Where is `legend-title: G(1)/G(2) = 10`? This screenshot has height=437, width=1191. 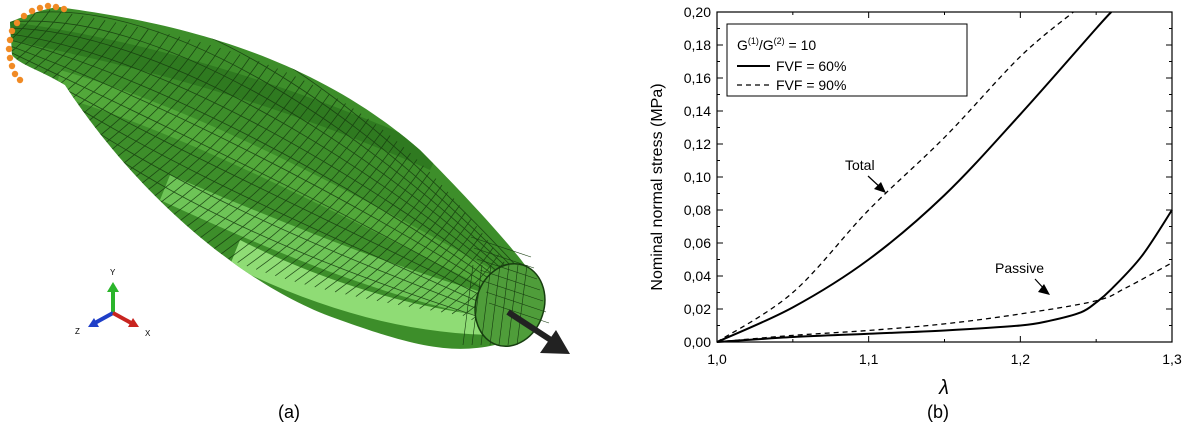 legend-title: G(1)/G(2) = 10 is located at coordinates (776, 44).